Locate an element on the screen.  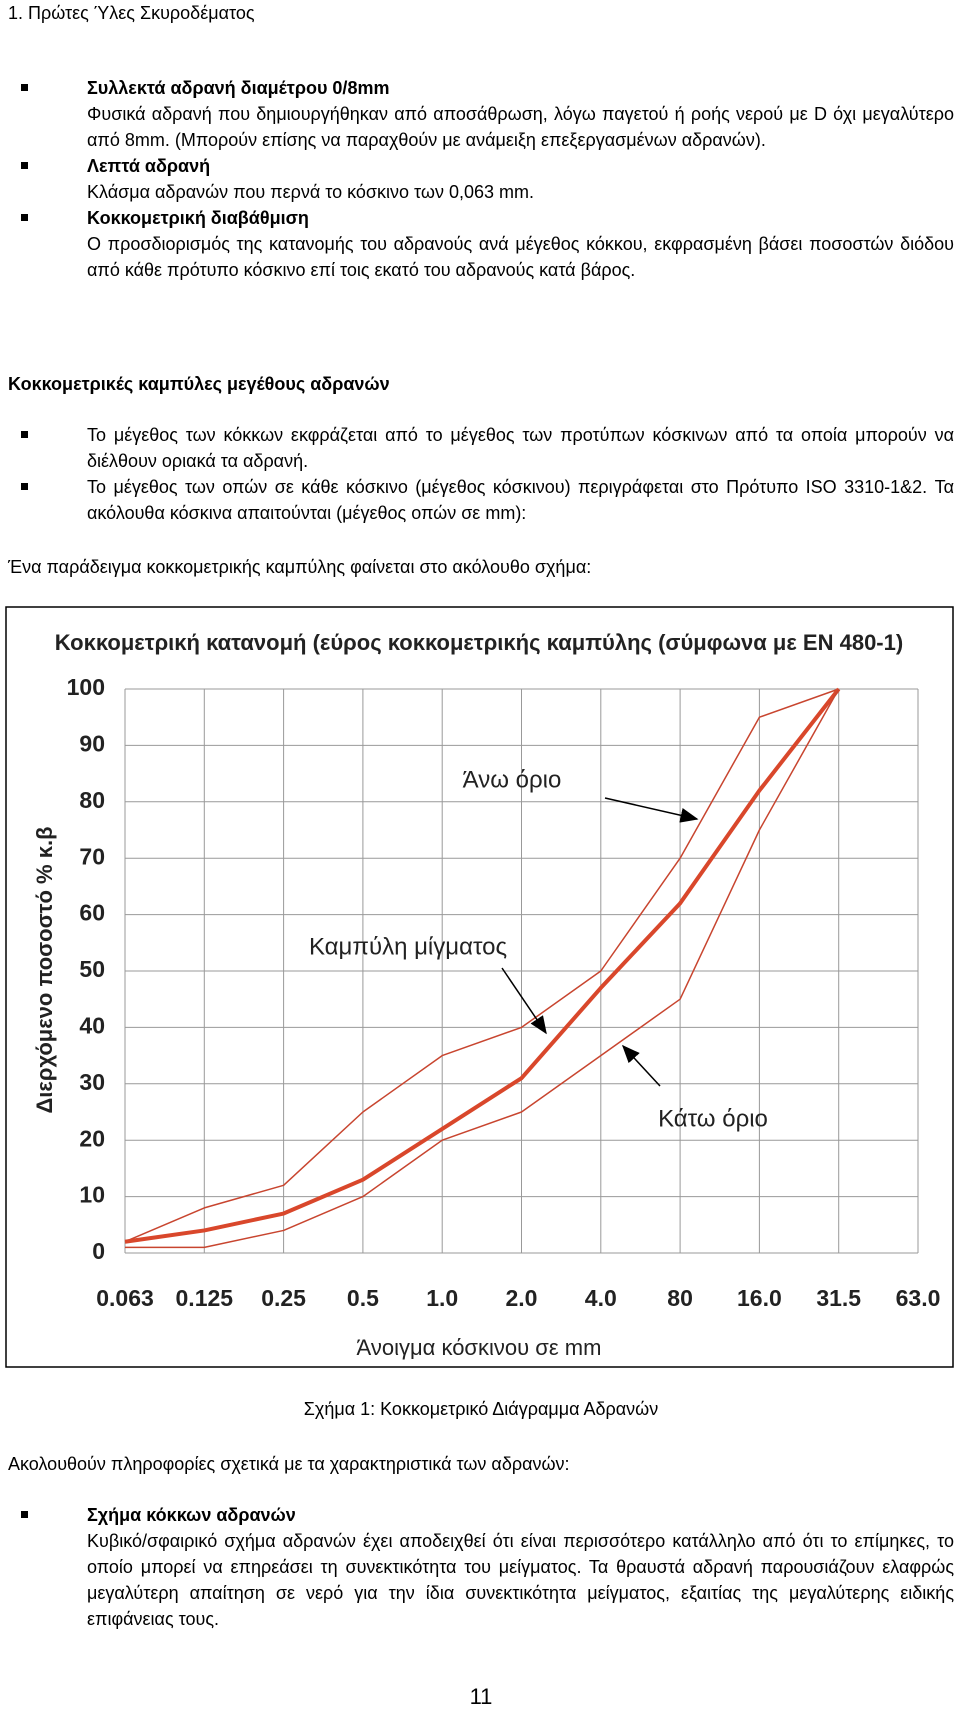
y-tick-label: 100 is located at coordinates (86, 687).